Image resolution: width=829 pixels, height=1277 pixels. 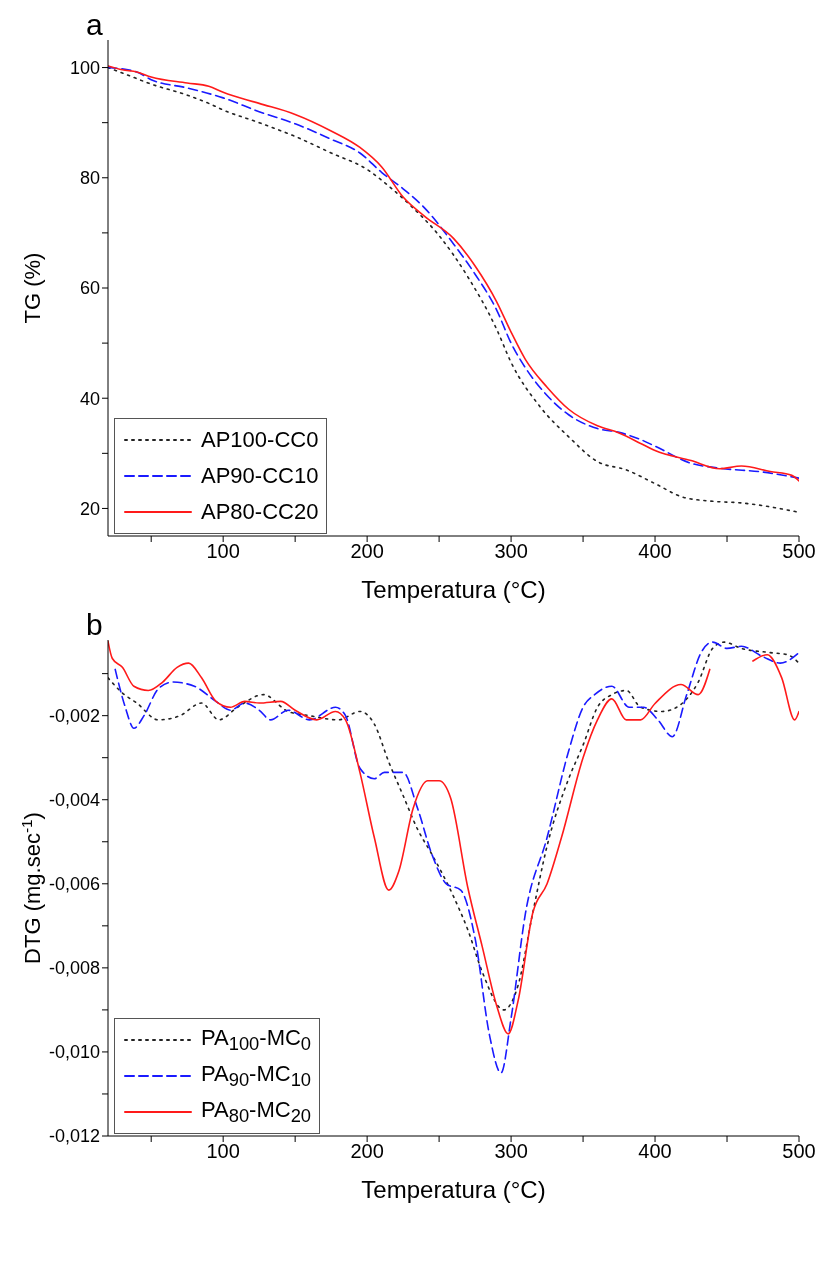 What do you see at coordinates (74, 884) in the screenshot?
I see `y-tick-label: -0,006` at bounding box center [74, 884].